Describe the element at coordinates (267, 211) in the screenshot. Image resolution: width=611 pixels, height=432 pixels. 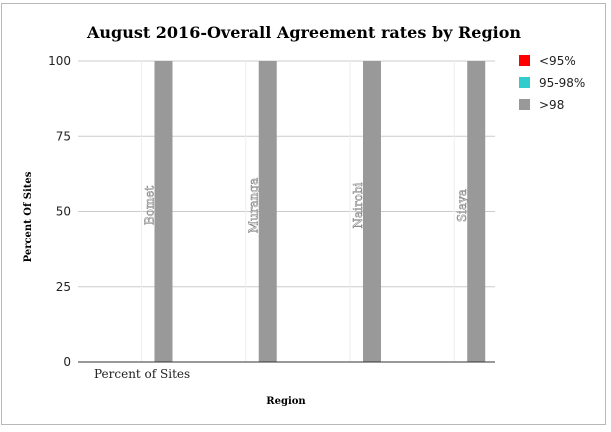
I see `bar-muranga` at that location.